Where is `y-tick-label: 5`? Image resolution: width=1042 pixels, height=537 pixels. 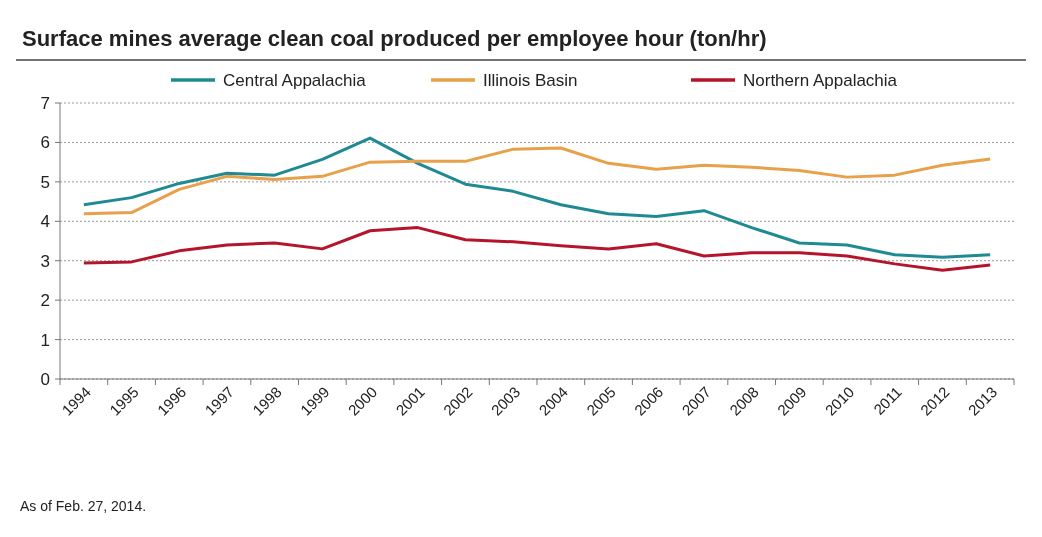
y-tick-label: 5 is located at coordinates (45, 182).